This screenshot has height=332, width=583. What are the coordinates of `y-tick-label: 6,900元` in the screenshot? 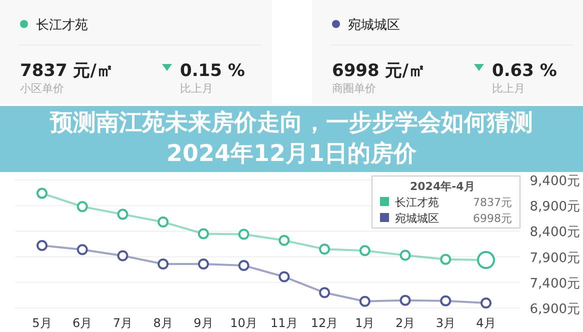 It's located at (555, 309).